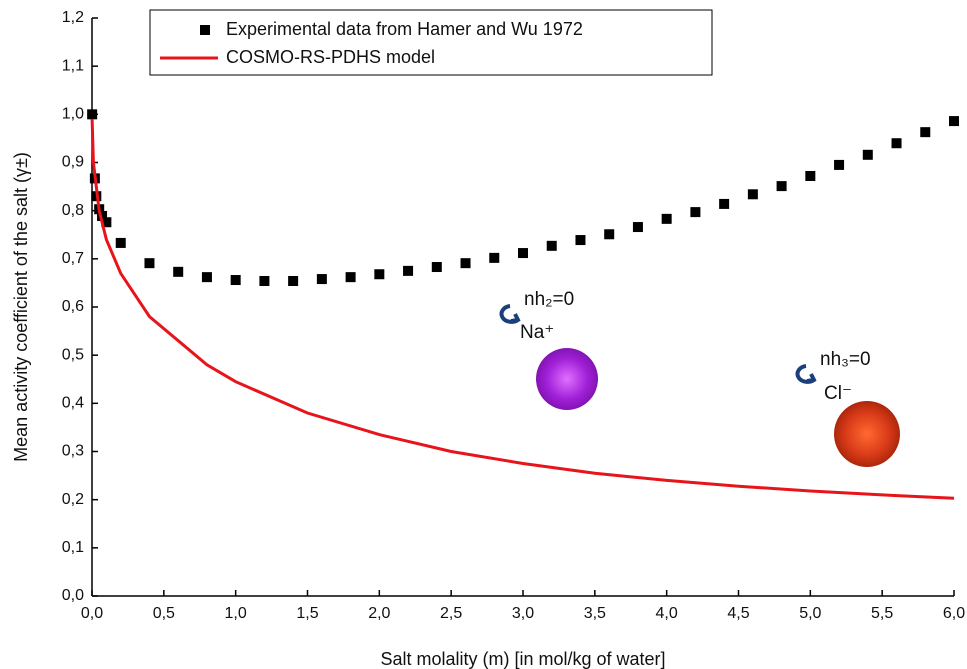  What do you see at coordinates (73, 162) in the screenshot?
I see `y-tick-label: 0,9` at bounding box center [73, 162].